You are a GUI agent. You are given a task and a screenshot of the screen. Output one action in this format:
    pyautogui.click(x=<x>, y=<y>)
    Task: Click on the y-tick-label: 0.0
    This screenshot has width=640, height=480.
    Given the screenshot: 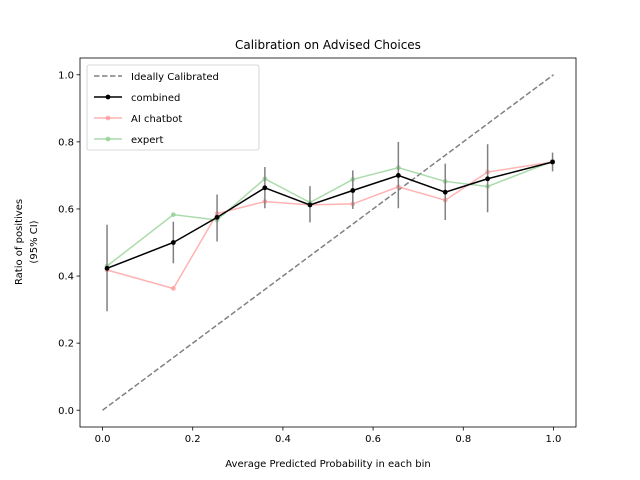 What is the action you would take?
    pyautogui.click(x=66, y=411)
    